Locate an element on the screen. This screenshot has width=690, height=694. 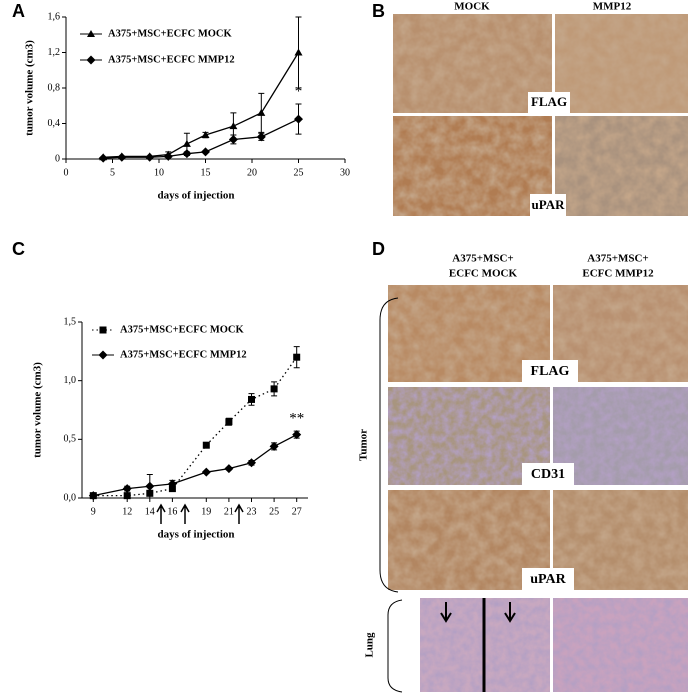
x-tick-label: 12 is located at coordinates (127, 511).